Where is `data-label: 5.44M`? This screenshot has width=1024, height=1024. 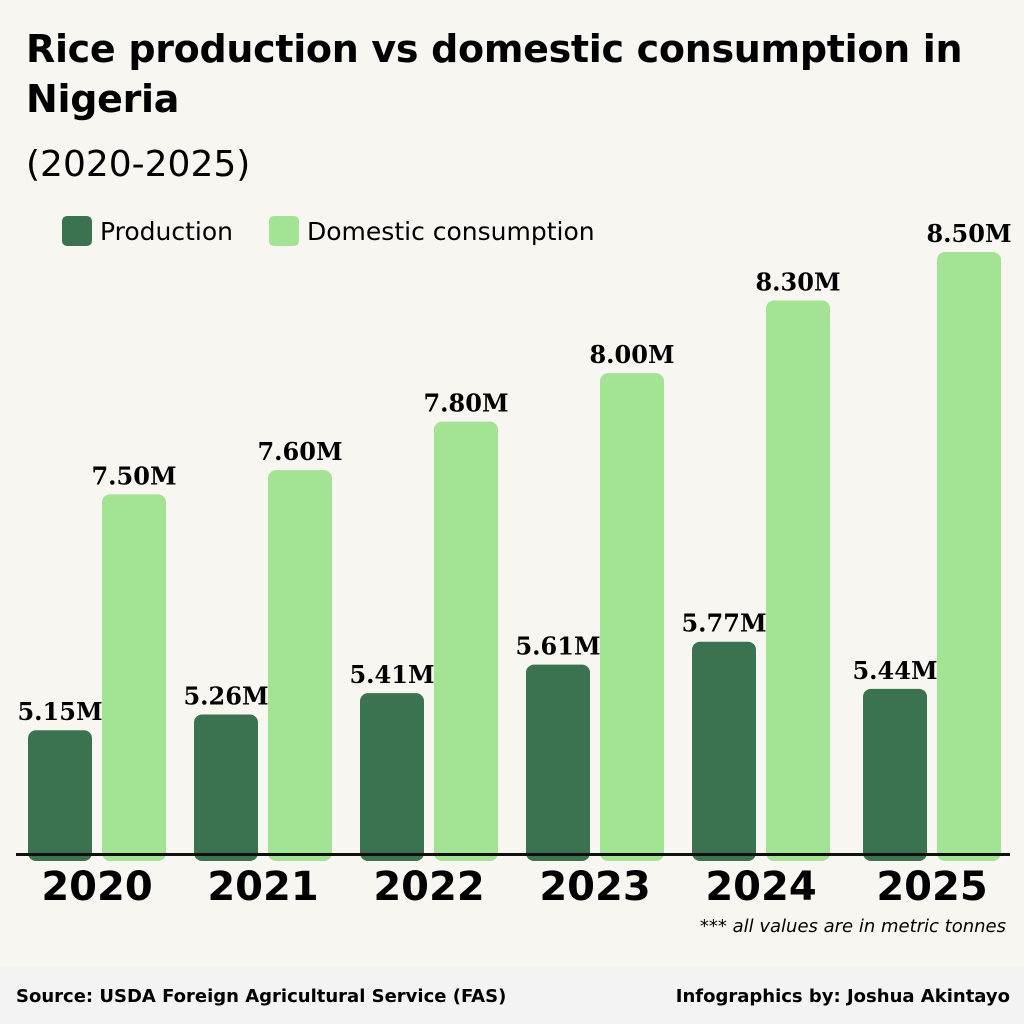
data-label: 5.44M is located at coordinates (894, 670).